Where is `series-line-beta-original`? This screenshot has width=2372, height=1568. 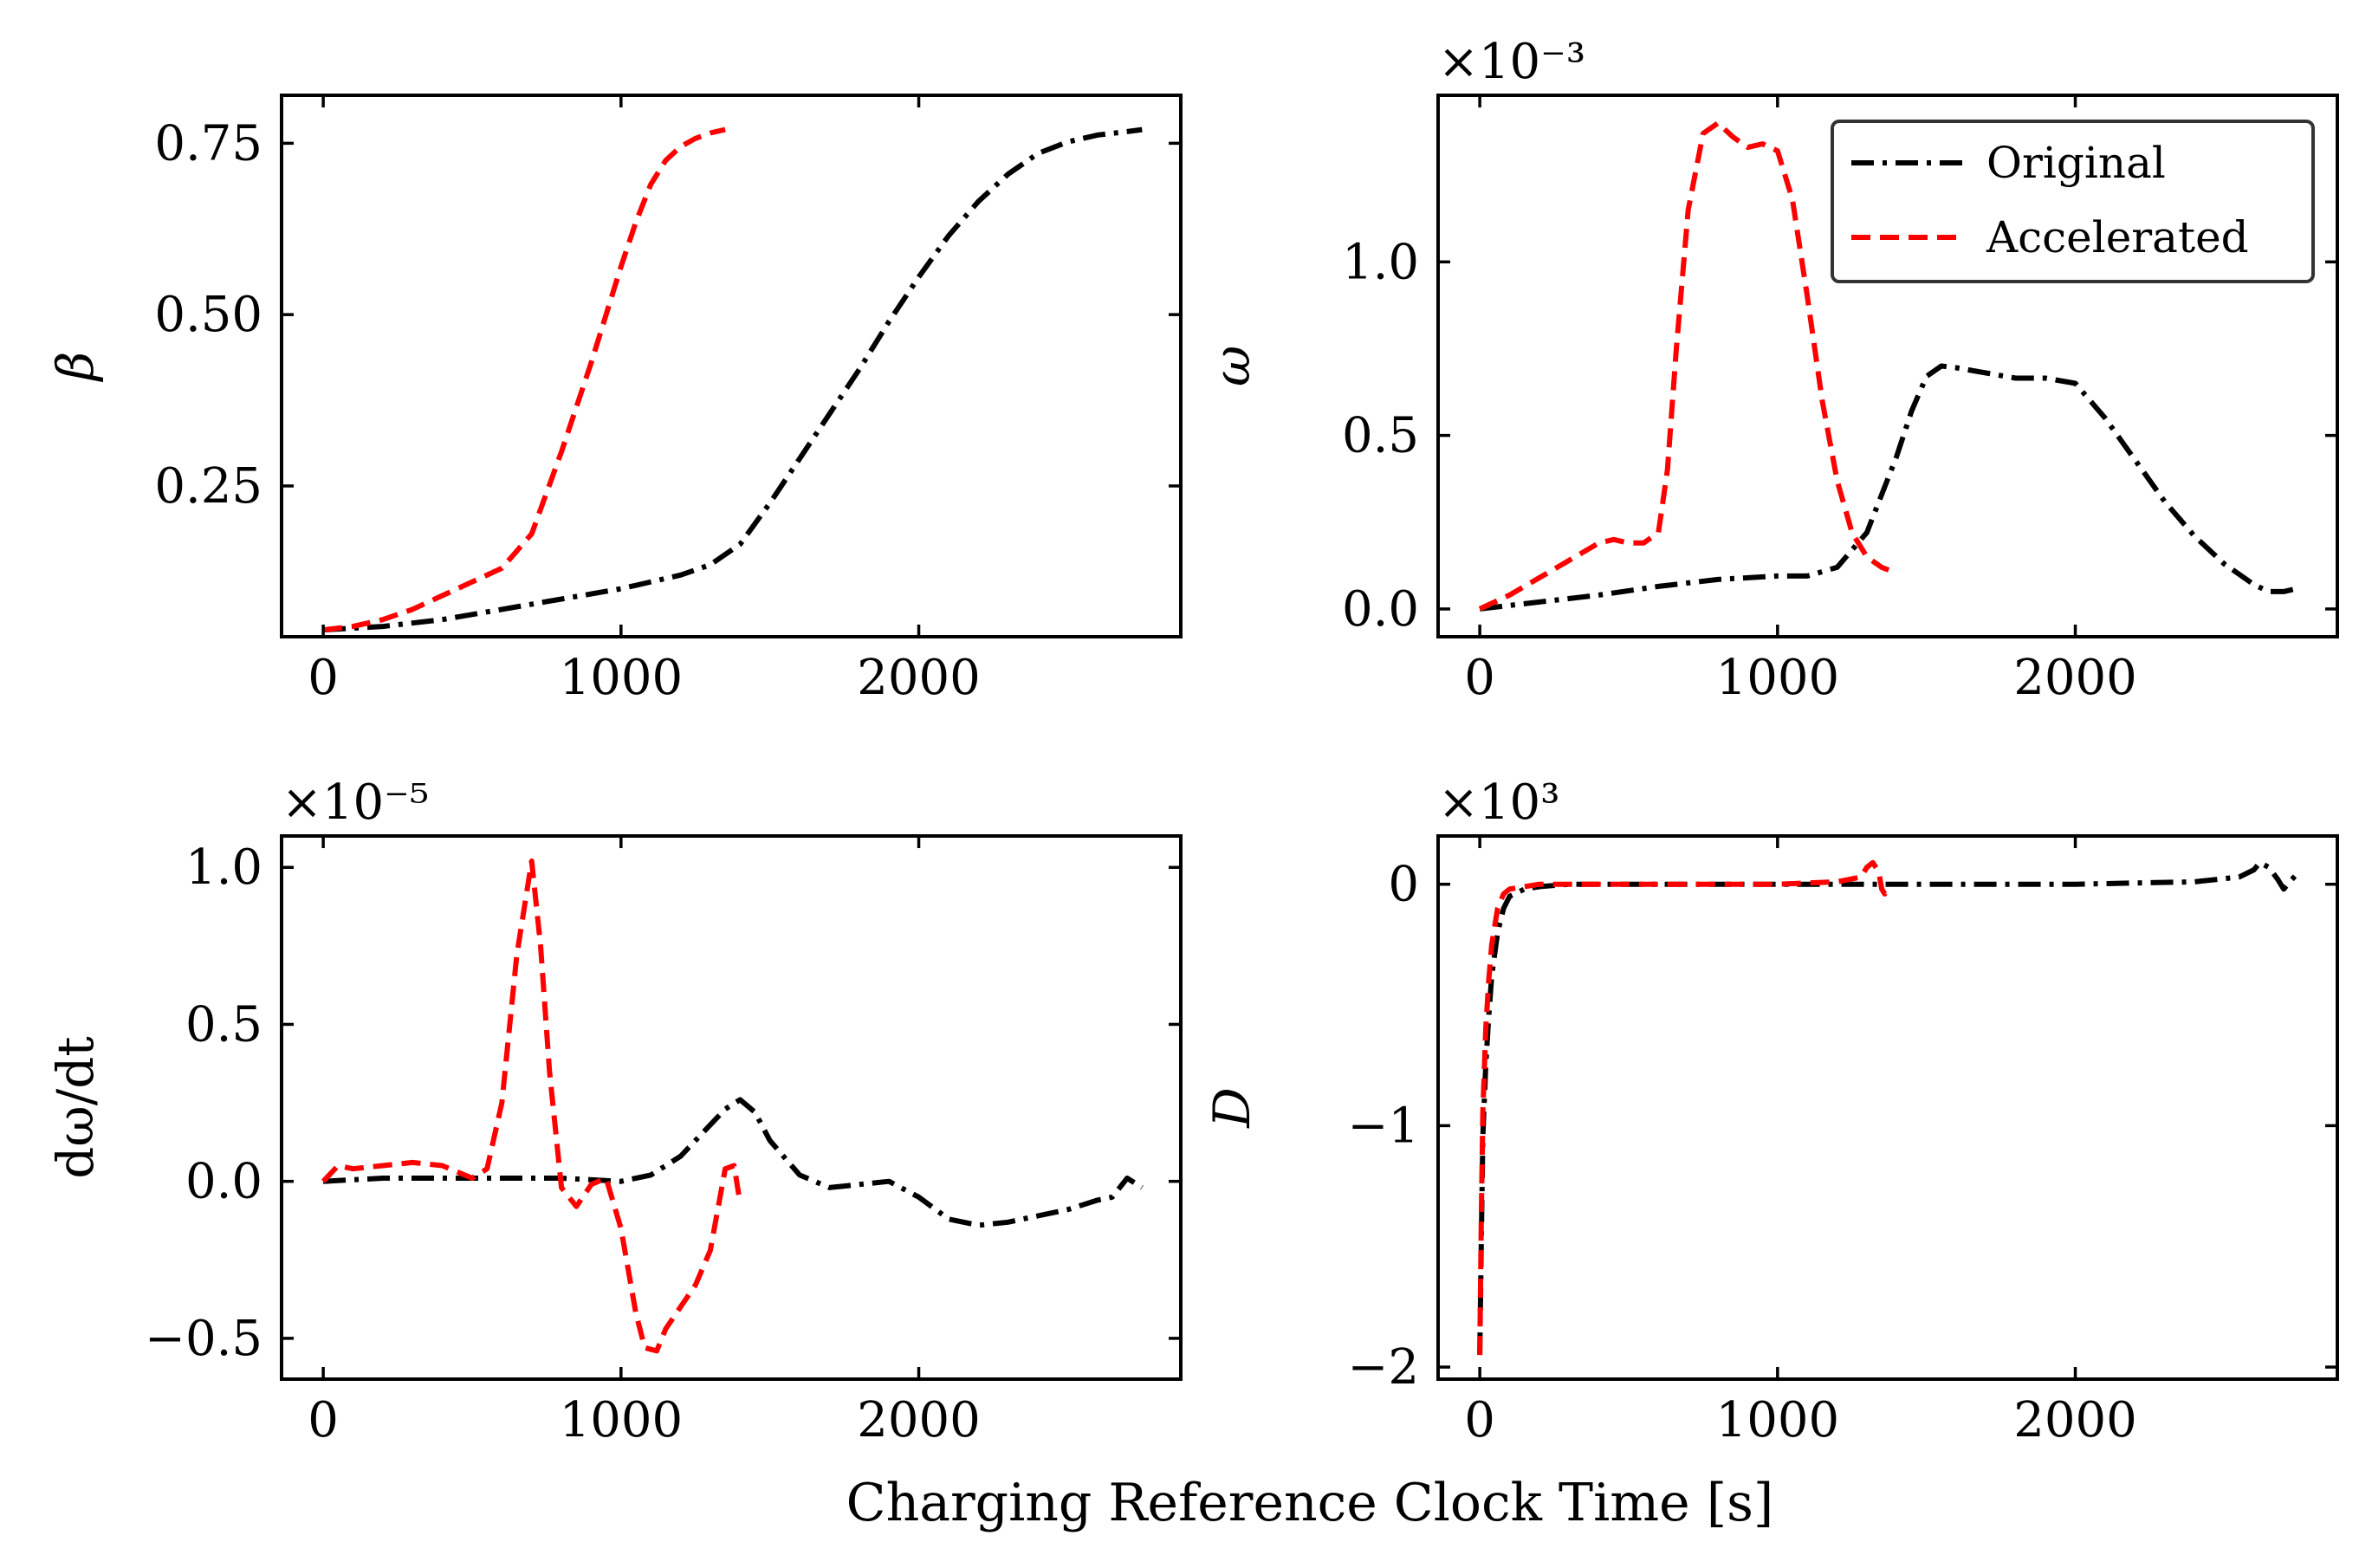
series-line-beta-original is located at coordinates (732, 379).